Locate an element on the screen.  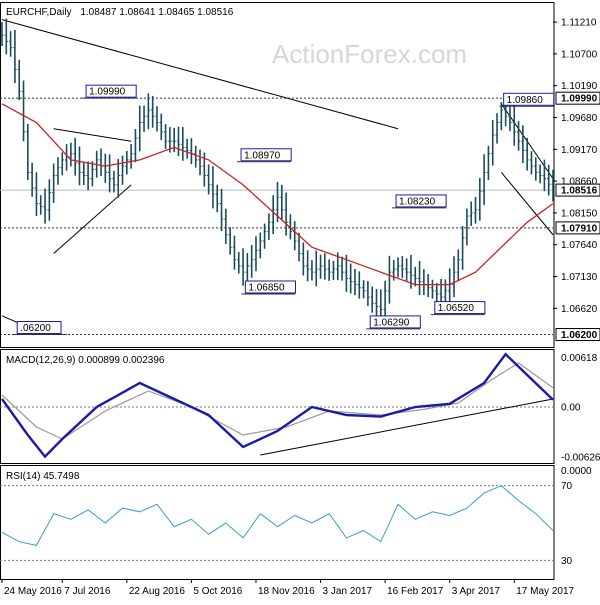
watermark: ActionForex.com is located at coordinates (369, 54).